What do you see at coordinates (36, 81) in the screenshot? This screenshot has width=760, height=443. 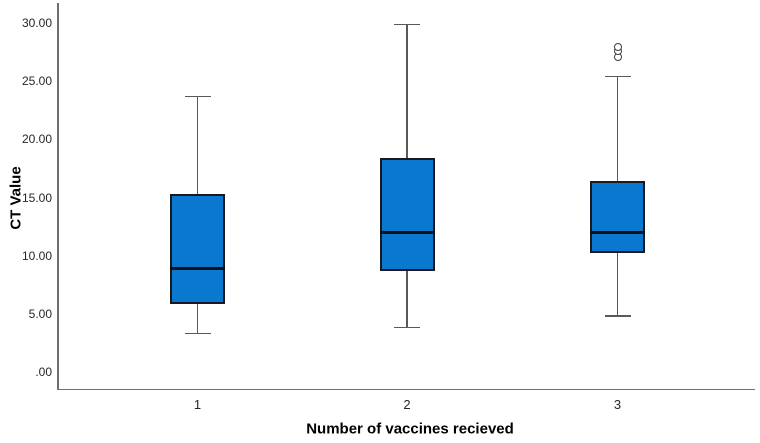 I see `y-tick-label: 25.00` at bounding box center [36, 81].